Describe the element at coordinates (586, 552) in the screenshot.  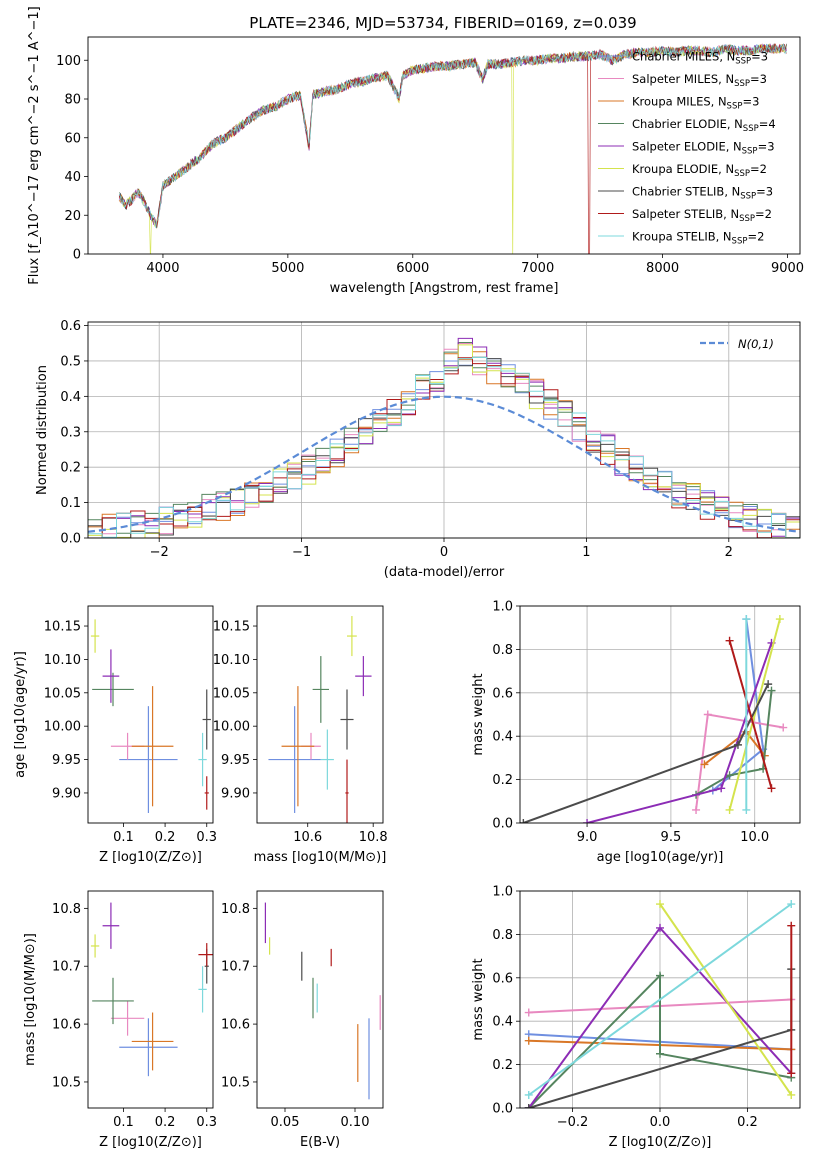
I see `x-tick-label: 1` at that location.